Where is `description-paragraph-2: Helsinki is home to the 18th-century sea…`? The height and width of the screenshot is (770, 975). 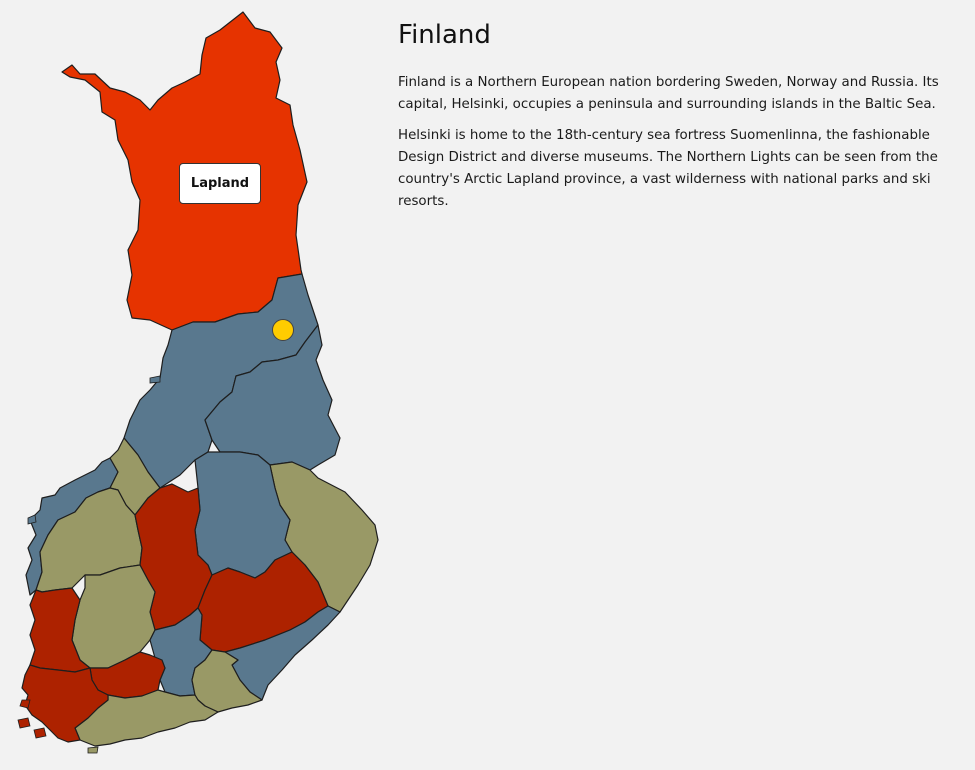
description-paragraph-2: Helsinki is home to the 18th-century sea… is located at coordinates (668, 168).